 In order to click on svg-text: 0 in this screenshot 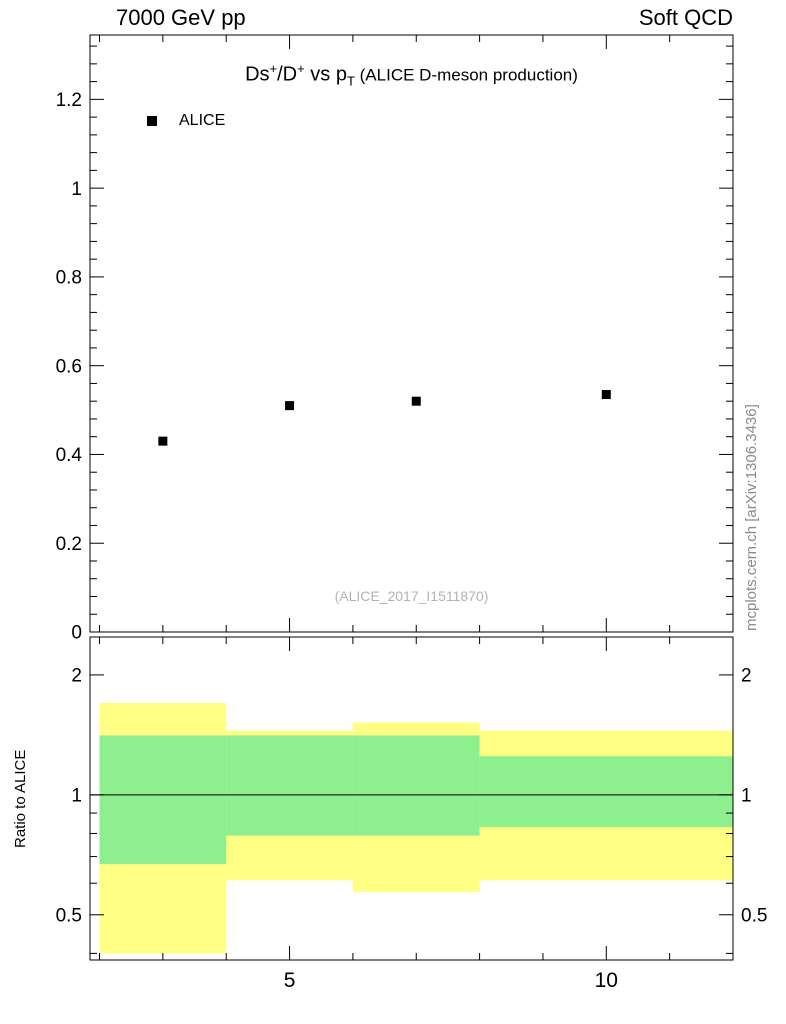, I will do `click(76, 633)`.